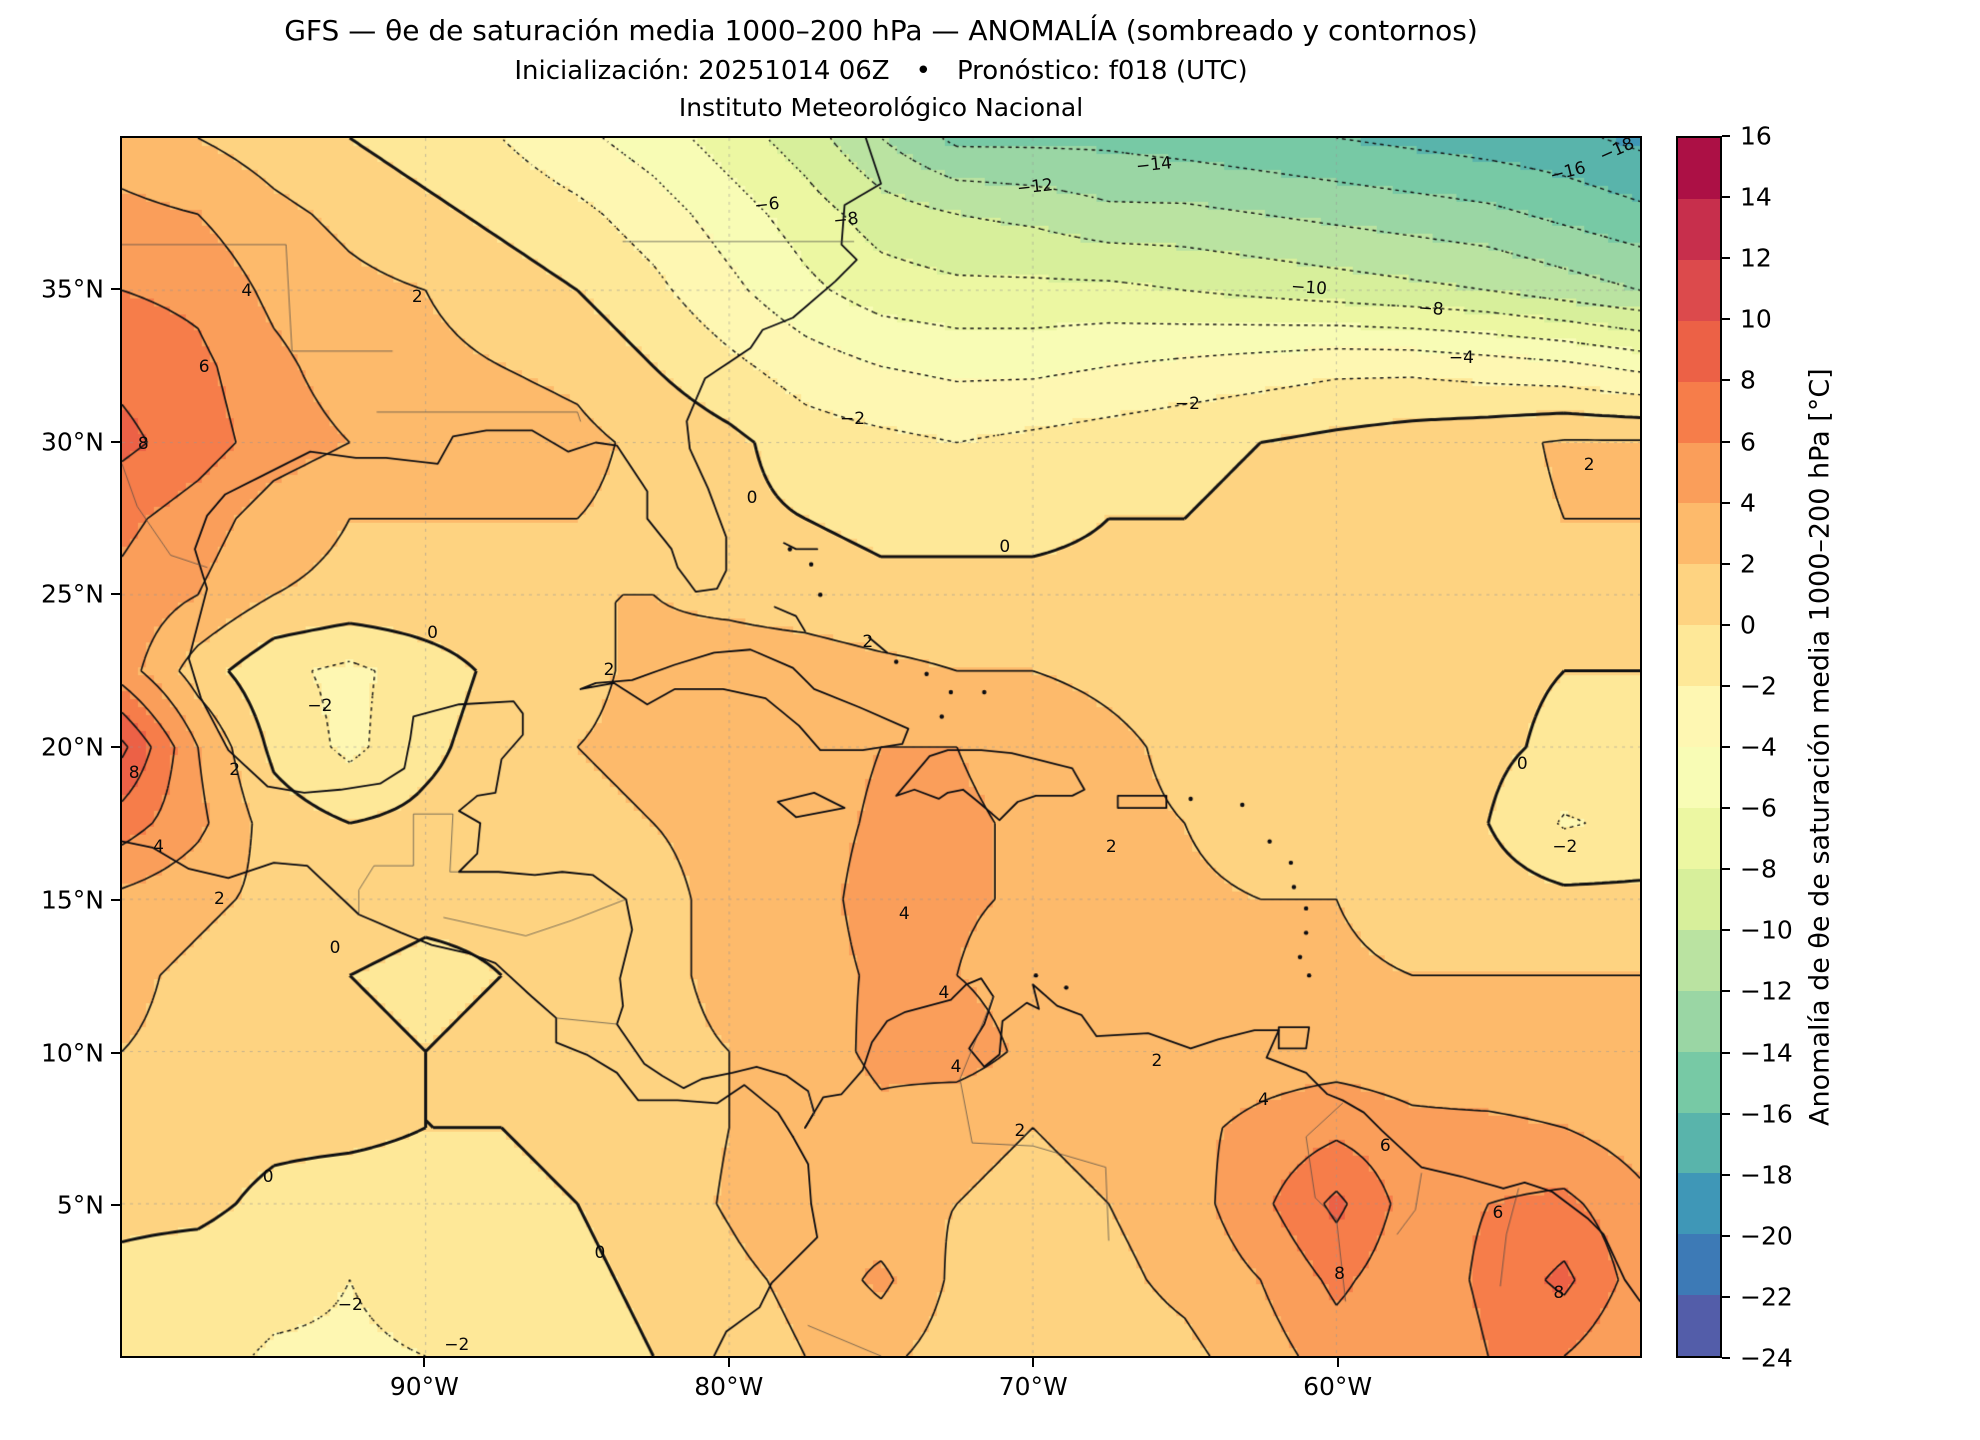 This screenshot has height=1440, width=1980. Describe the element at coordinates (1766, 930) in the screenshot. I see `colorbar-tick-label: −10` at that location.